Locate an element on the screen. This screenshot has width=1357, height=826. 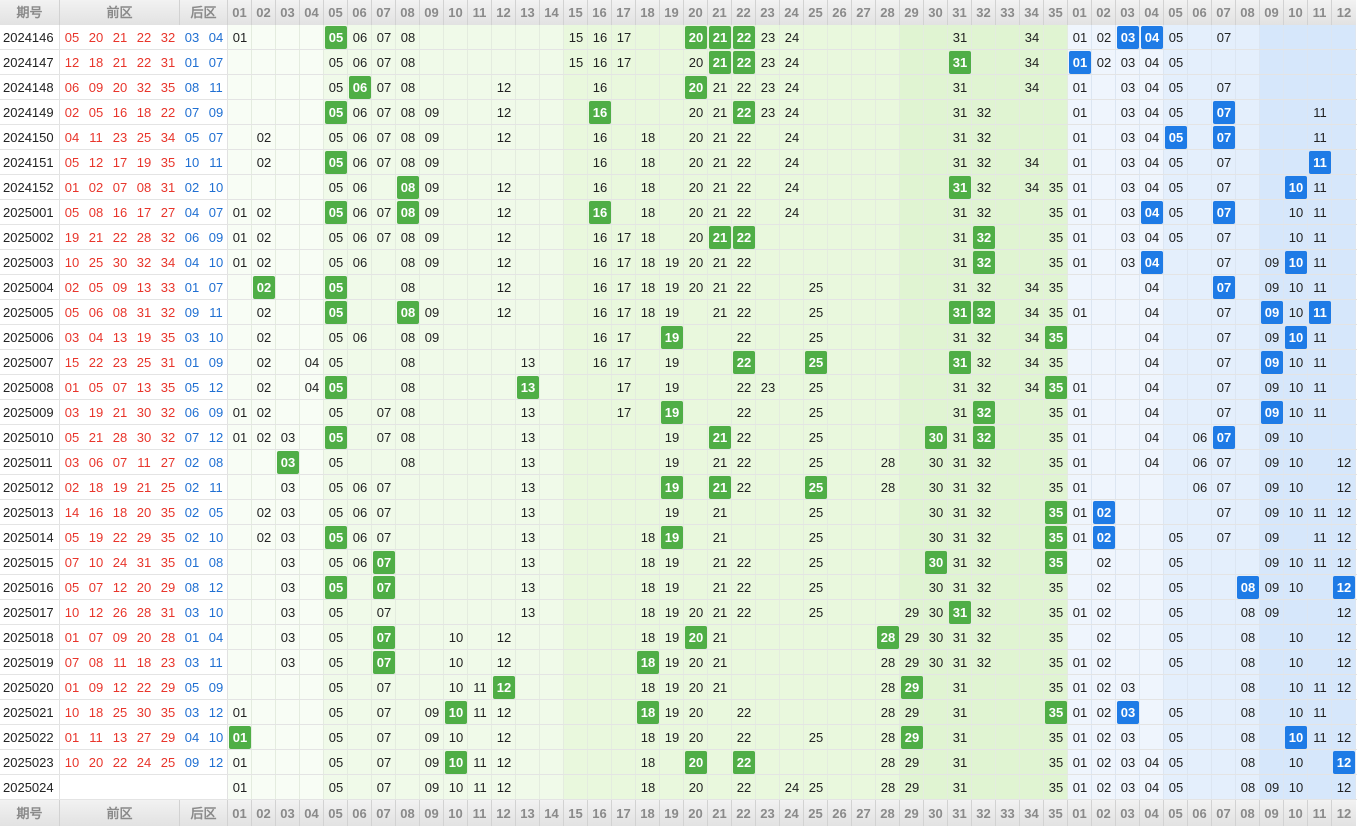
front-column-header: 17 is located at coordinates (624, 12).